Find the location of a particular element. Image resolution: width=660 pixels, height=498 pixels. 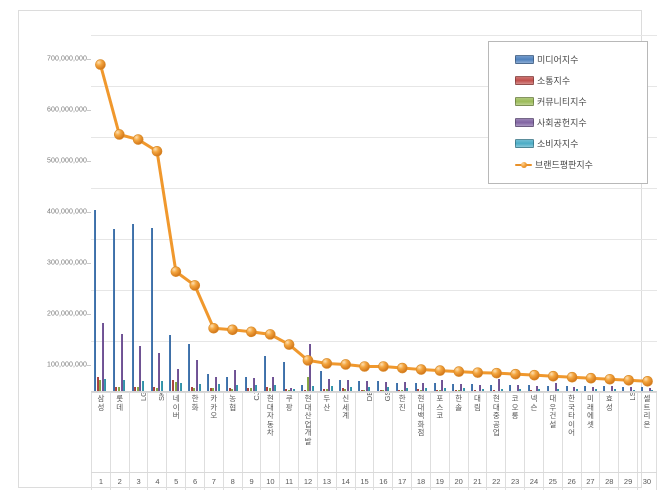

legend-item: 브랜드평판지수 is located at coordinates (568, 164).